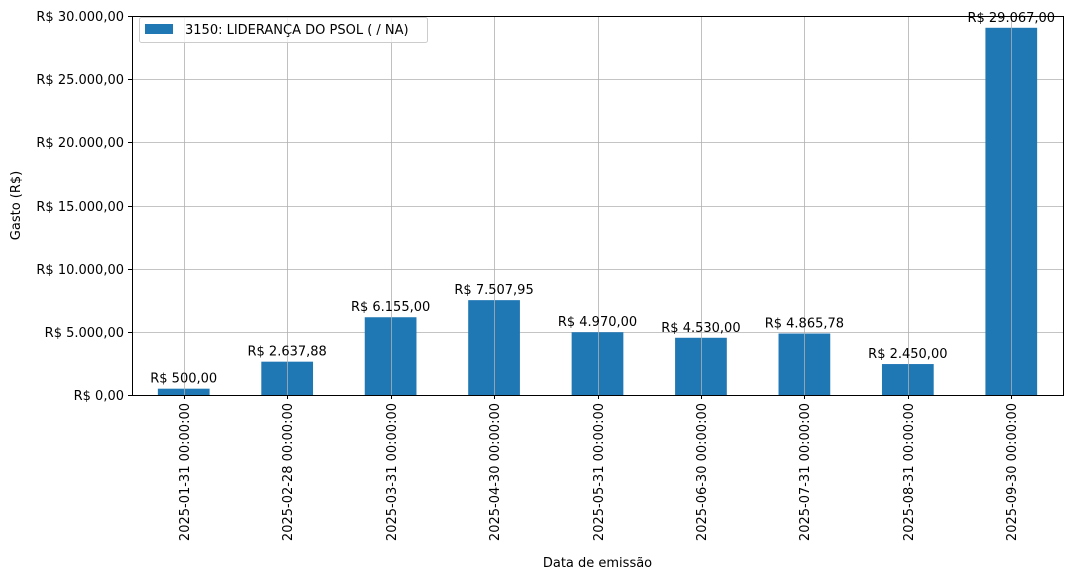  I want to click on legend-box, so click(283, 30).